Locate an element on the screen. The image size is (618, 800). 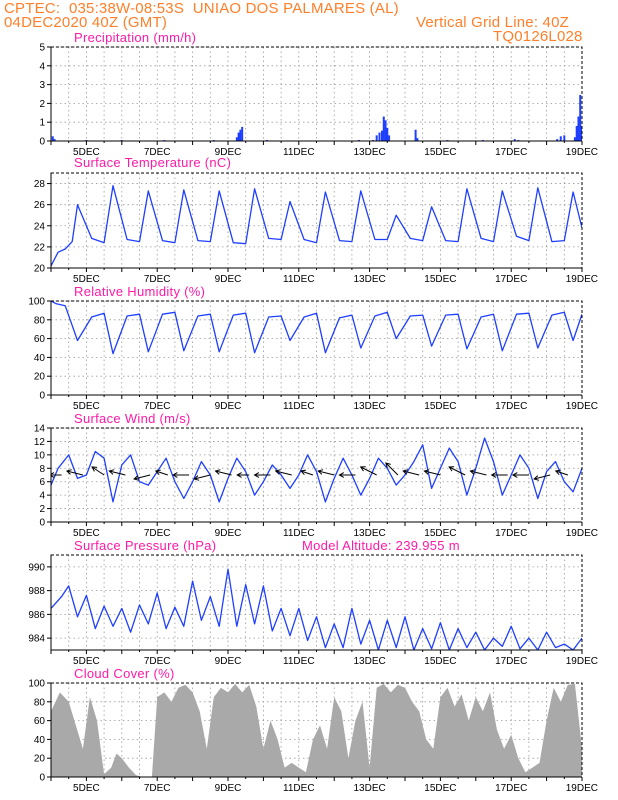
header-model-id: TQ0126L028 is located at coordinates (538, 36).